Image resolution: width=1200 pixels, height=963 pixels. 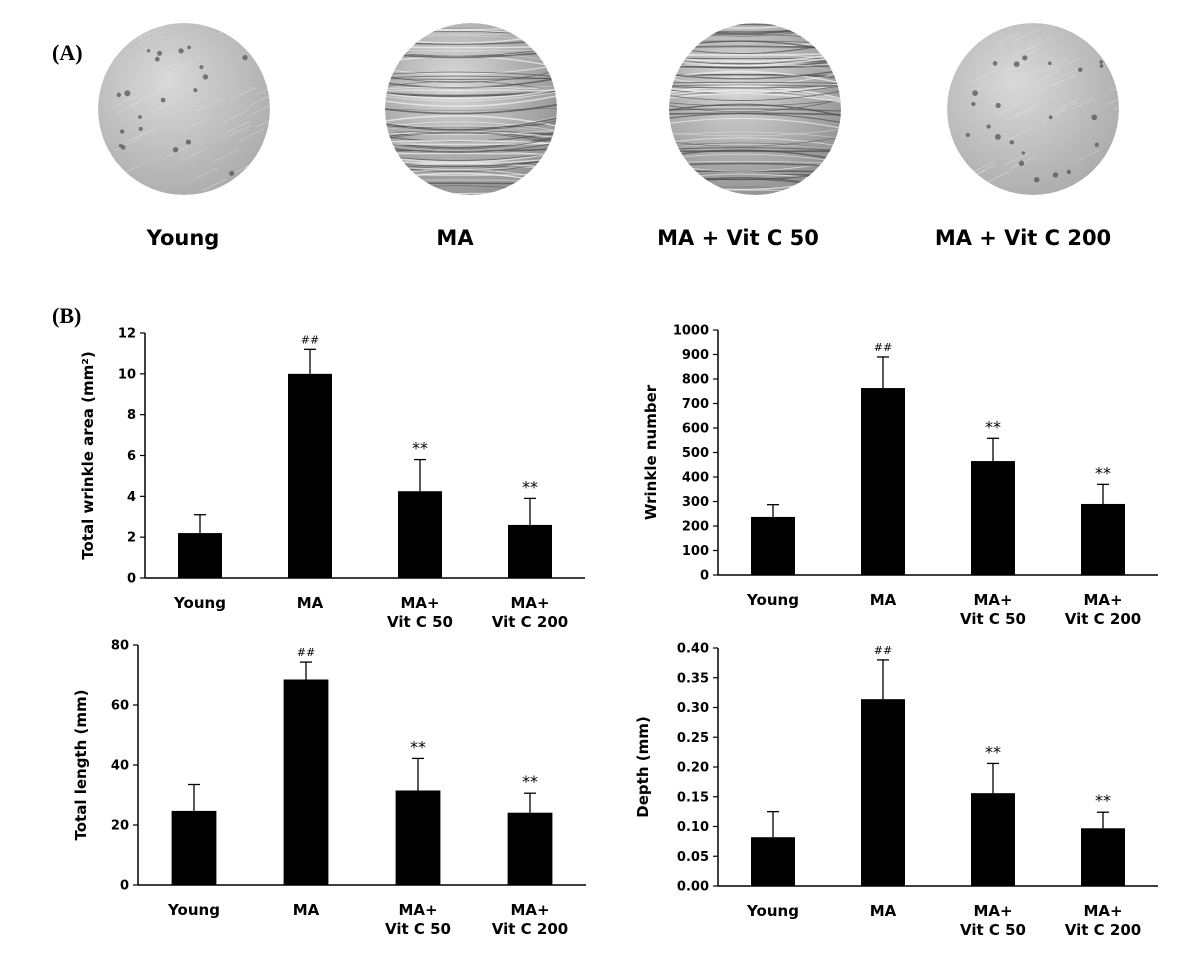 What do you see at coordinates (695, 380) in the screenshot?
I see `y-tick-label: 800` at bounding box center [695, 380].